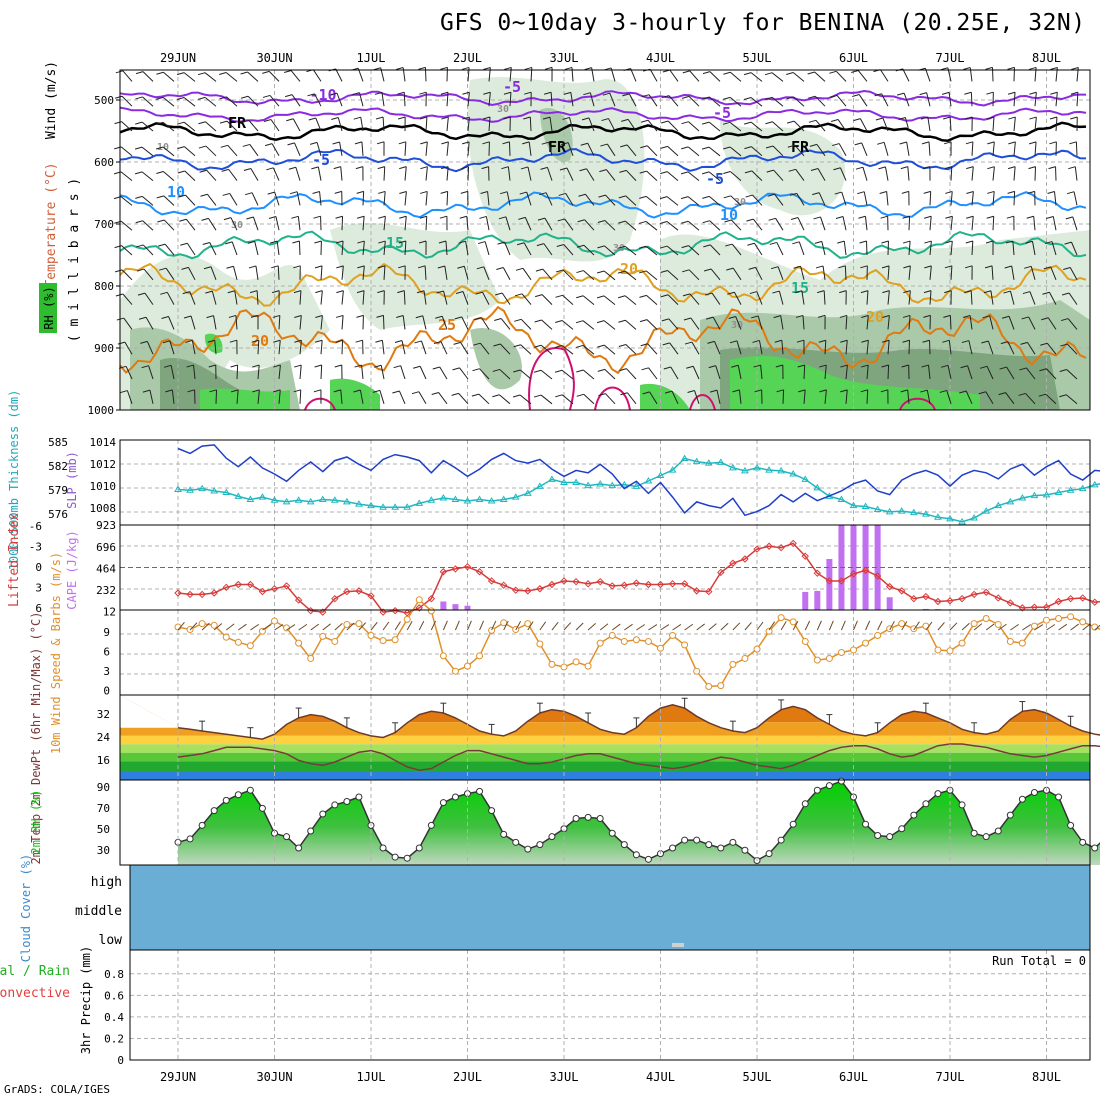 The height and width of the screenshot is (1100, 1100). Describe the element at coordinates (274, 58) in the screenshot. I see `date-label-top: 30JUN` at that location.